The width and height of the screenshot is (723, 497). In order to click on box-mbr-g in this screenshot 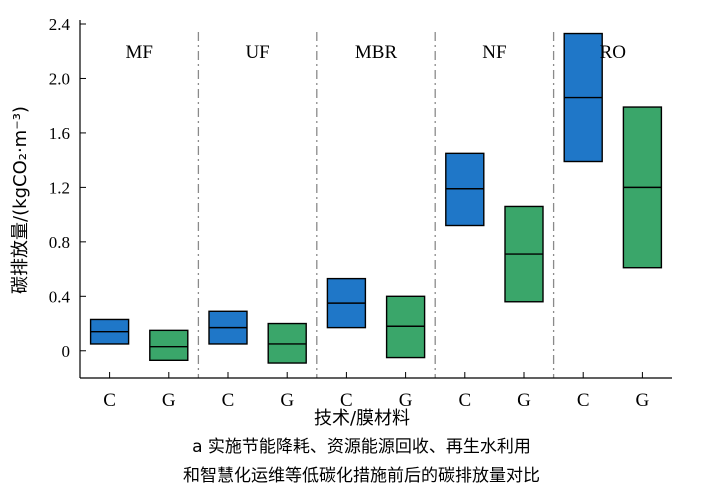, I will do `click(405, 327)`.